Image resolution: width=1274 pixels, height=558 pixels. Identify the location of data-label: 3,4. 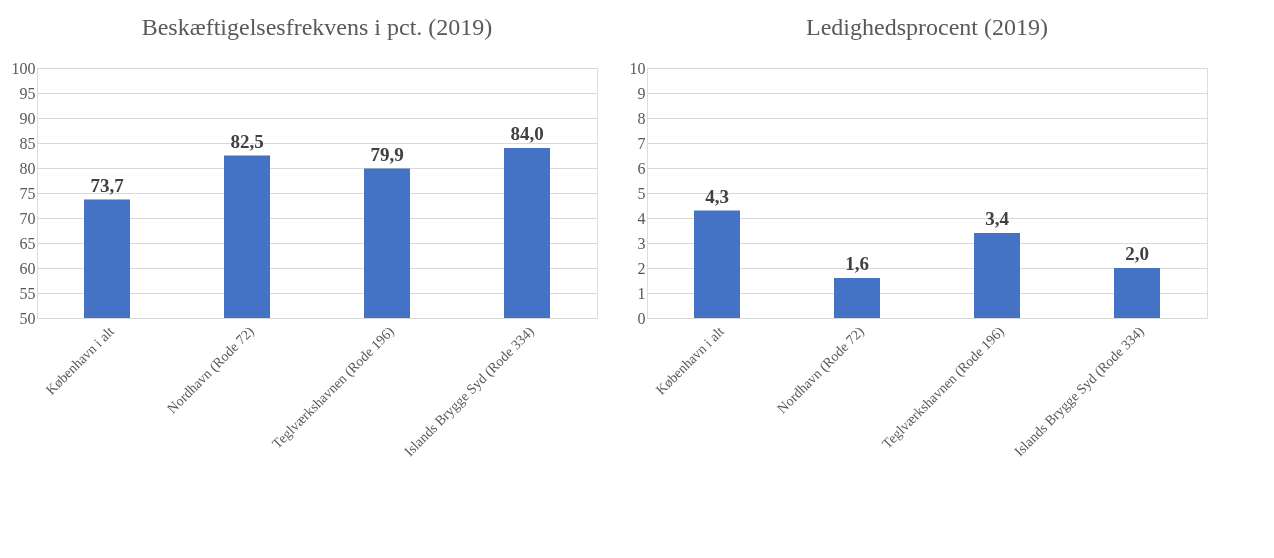
(997, 218).